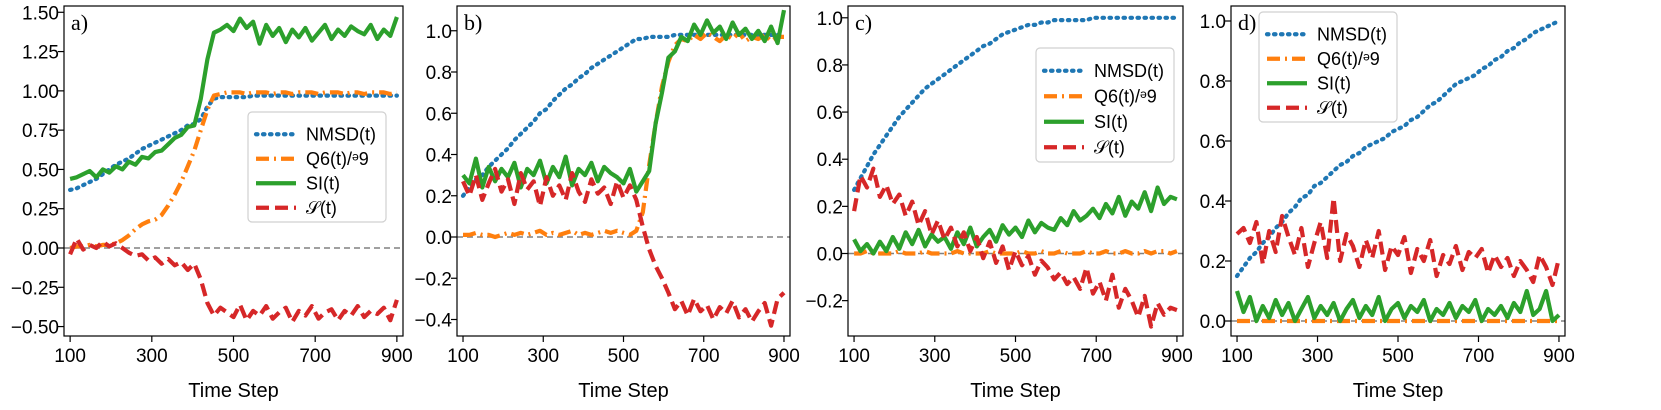  What do you see at coordinates (1247, 22) in the screenshot?
I see `panel-label: d)` at bounding box center [1247, 22].